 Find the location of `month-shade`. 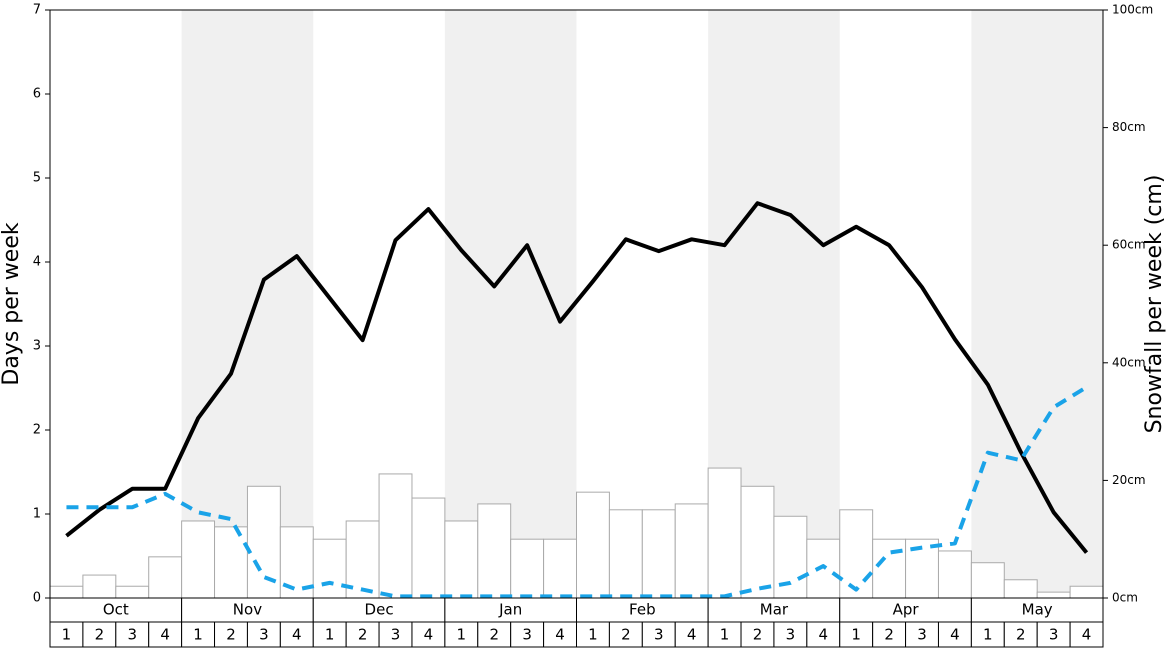

month-shade is located at coordinates (1037, 304).